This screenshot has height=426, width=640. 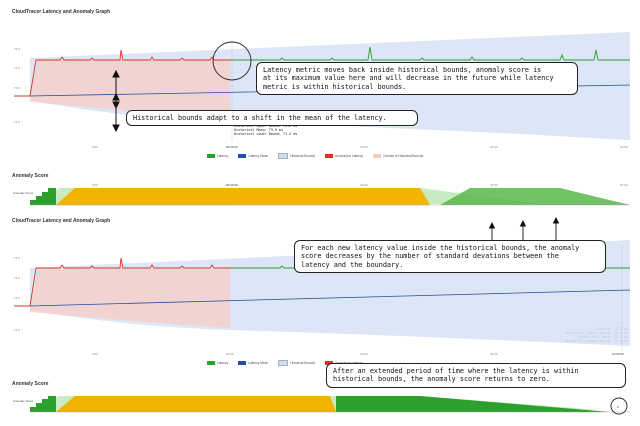 What do you see at coordinates (232, 185) in the screenshot?
I see `anomaly-x-tick-2: 00:00:40` at bounding box center [232, 185].